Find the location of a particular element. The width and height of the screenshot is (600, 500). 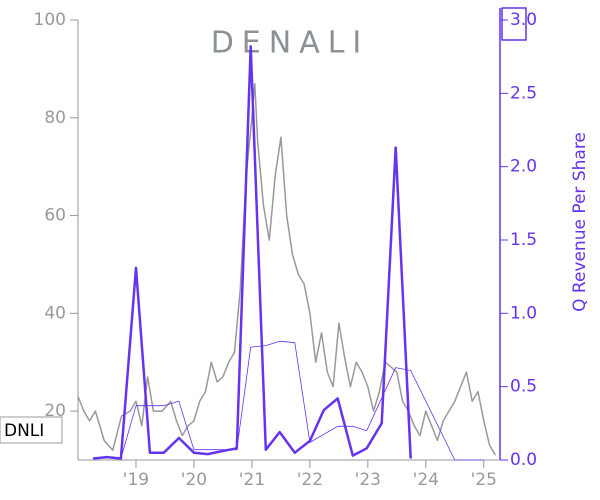

y-tick-label: 80 is located at coordinates (55, 118).